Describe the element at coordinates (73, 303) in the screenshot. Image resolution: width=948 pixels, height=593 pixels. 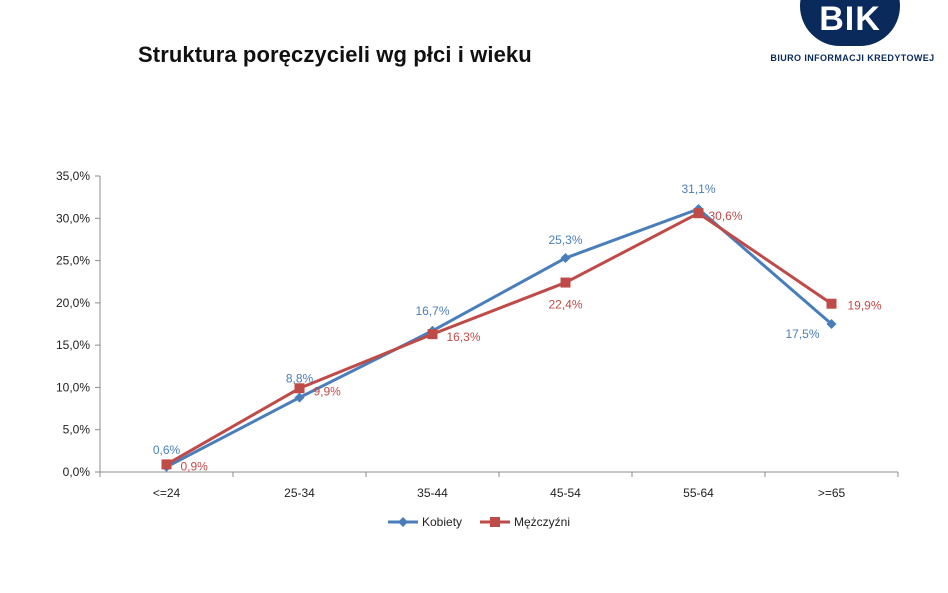
I see `y-tick-label: 20,0%` at that location.